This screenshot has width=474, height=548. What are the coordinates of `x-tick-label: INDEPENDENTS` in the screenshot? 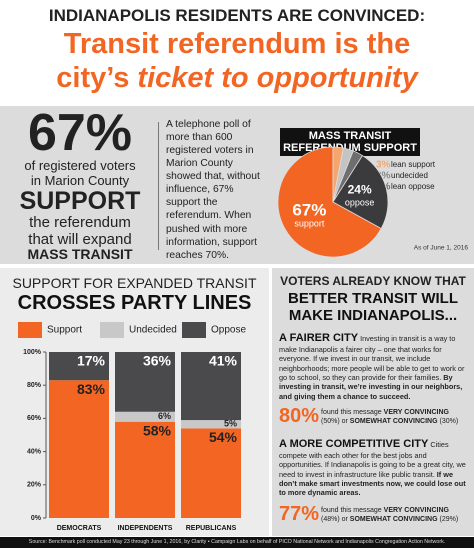 It's located at (145, 528).